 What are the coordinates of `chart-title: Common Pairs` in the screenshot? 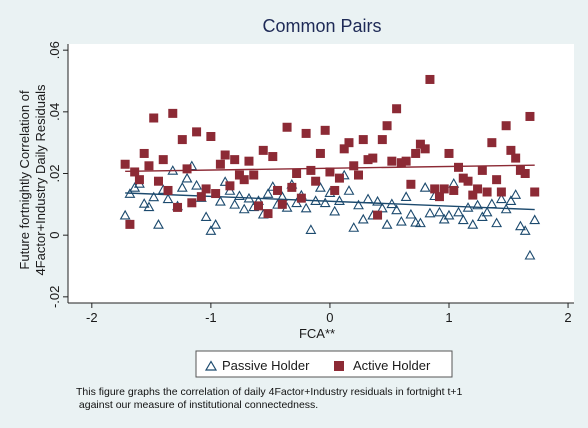 It's located at (321, 26).